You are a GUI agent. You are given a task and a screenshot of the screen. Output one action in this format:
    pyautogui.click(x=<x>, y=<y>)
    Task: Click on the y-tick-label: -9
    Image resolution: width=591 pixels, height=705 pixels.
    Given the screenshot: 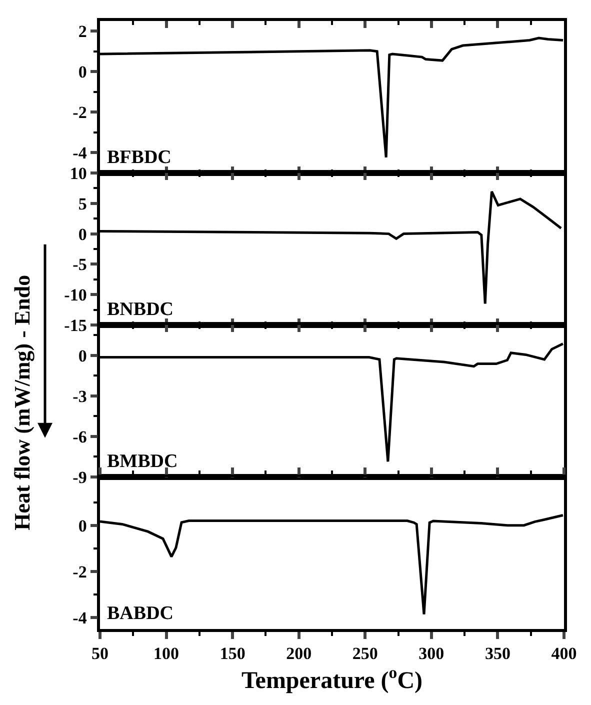 What is the action you would take?
    pyautogui.click(x=79, y=477)
    